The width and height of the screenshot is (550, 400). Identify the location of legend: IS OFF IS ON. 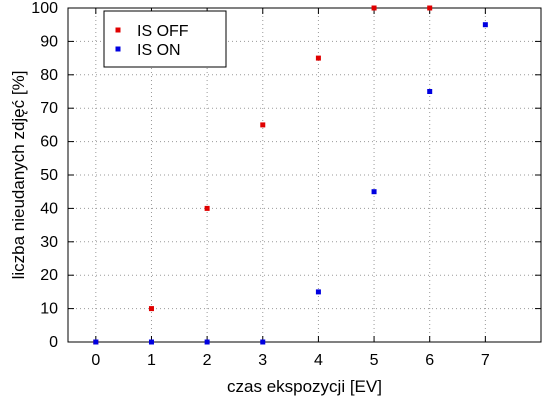
(165, 39).